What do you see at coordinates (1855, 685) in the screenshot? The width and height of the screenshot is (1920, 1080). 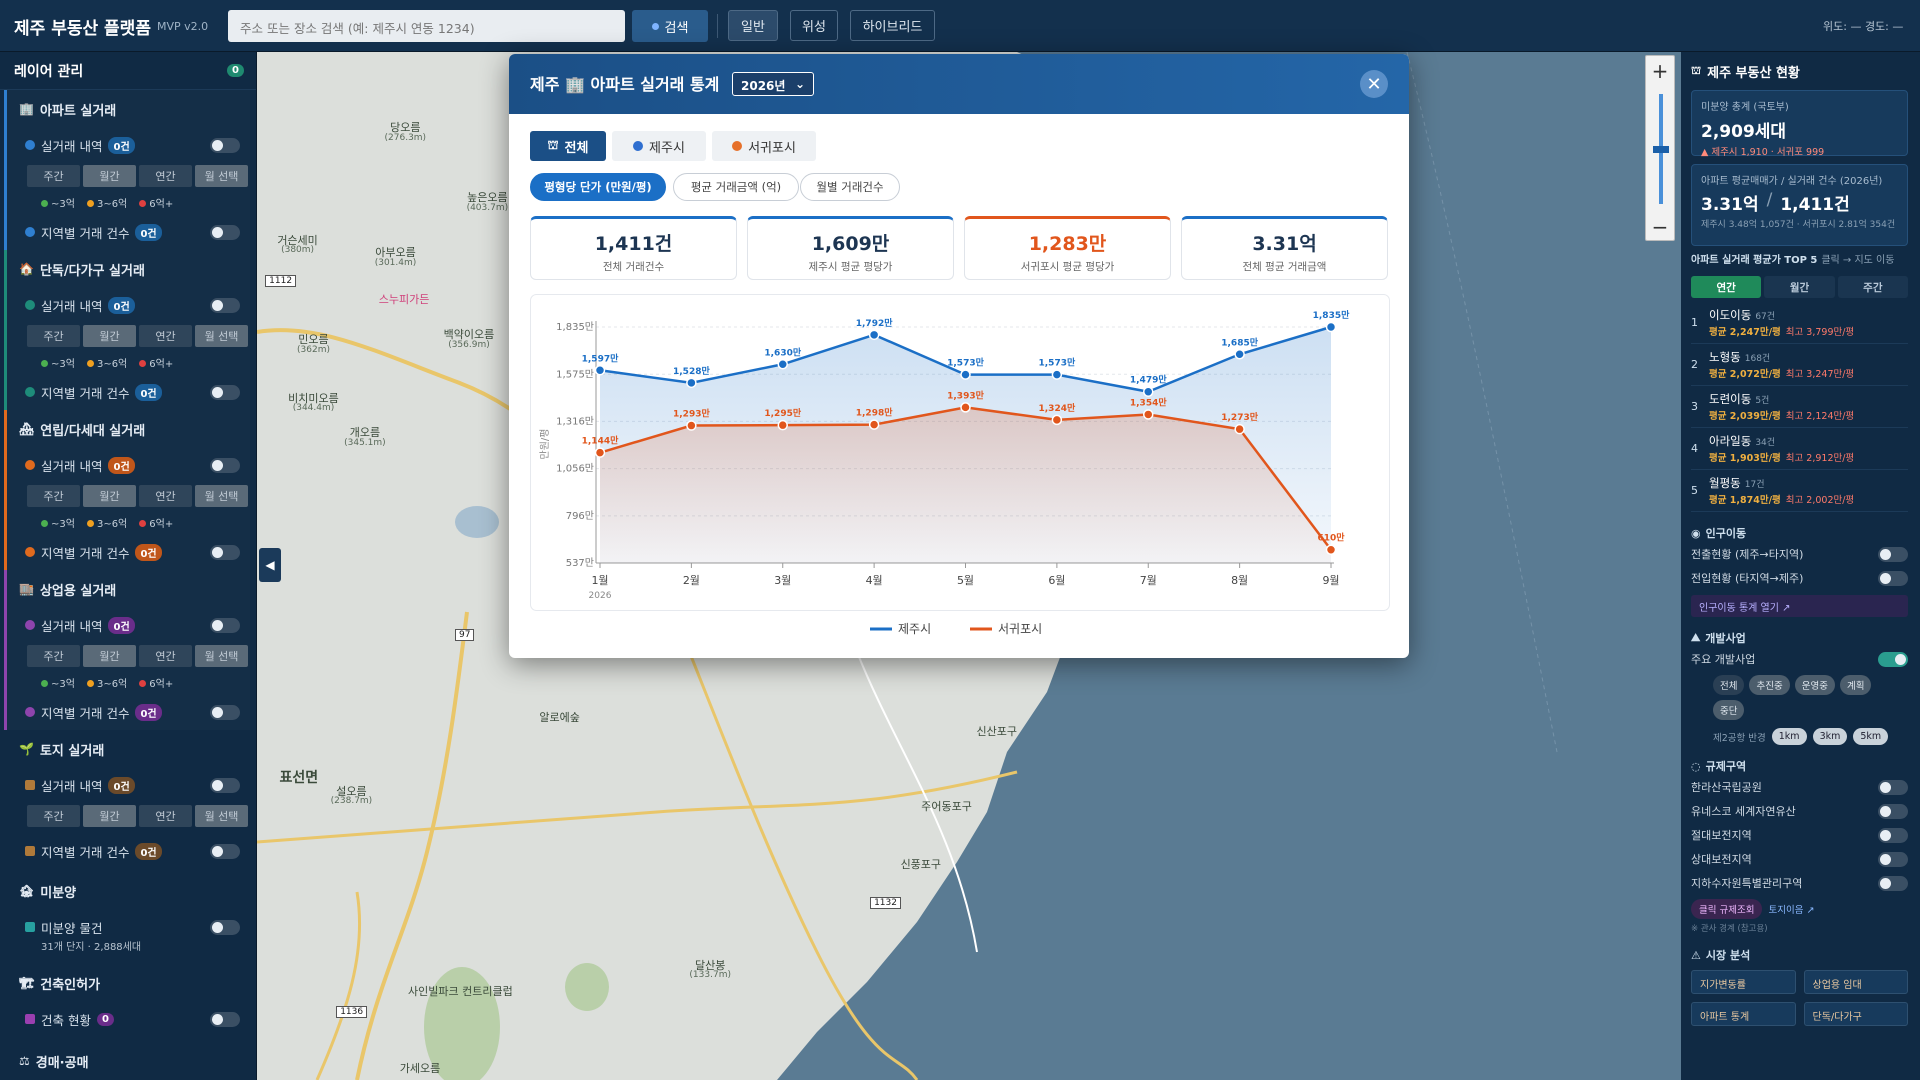 I see `filter-chip: 계획` at bounding box center [1855, 685].